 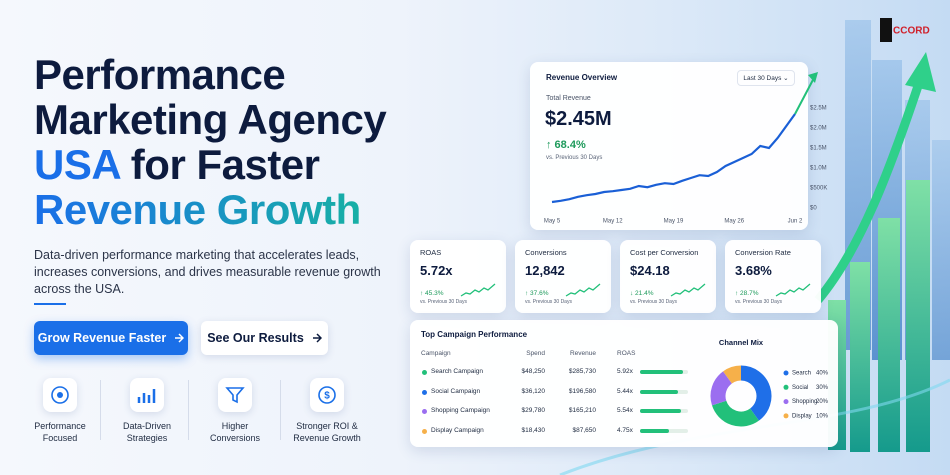 I want to click on kpi-value: 12,842, so click(x=545, y=270).